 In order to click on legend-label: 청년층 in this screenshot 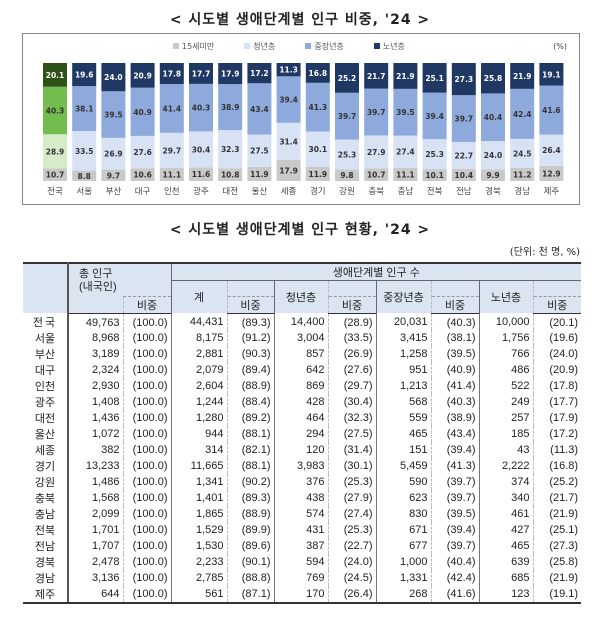, I will do `click(264, 46)`.